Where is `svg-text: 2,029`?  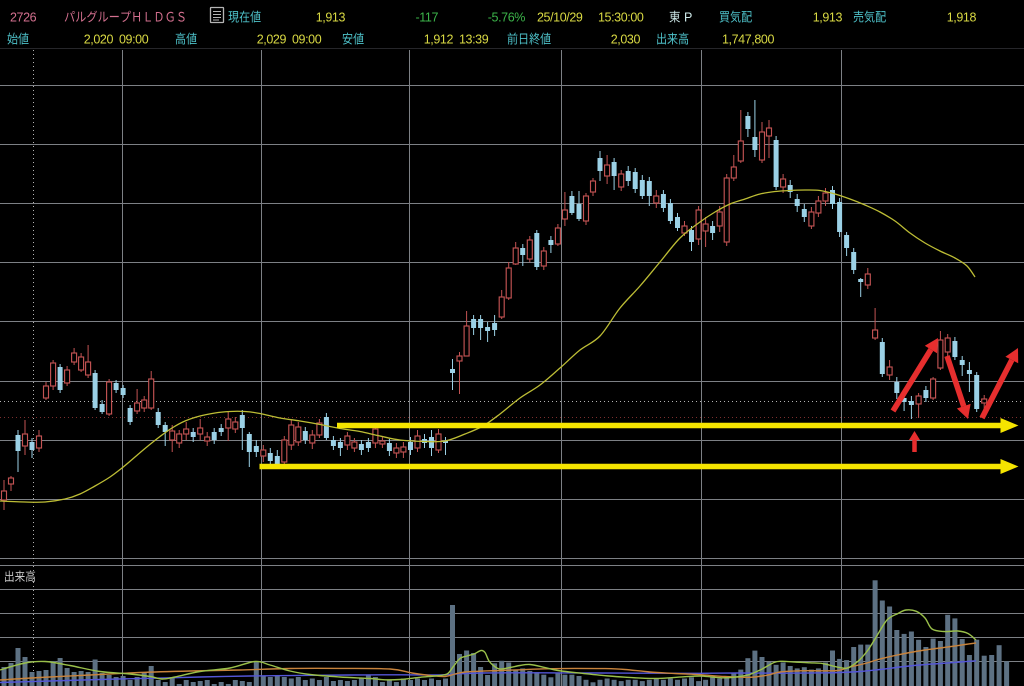
svg-text: 2,029 is located at coordinates (272, 40).